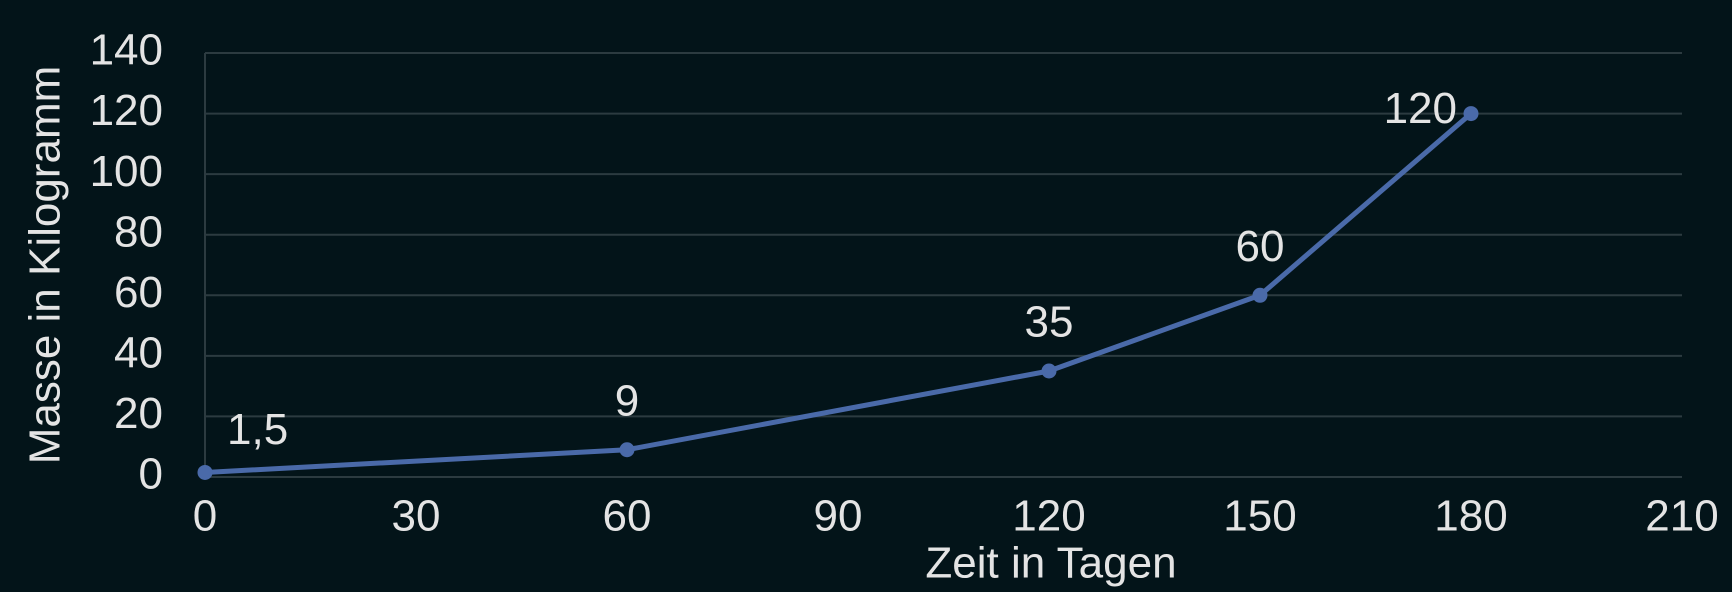 This screenshot has width=1732, height=592. I want to click on x-tick-label: 210, so click(1681, 516).